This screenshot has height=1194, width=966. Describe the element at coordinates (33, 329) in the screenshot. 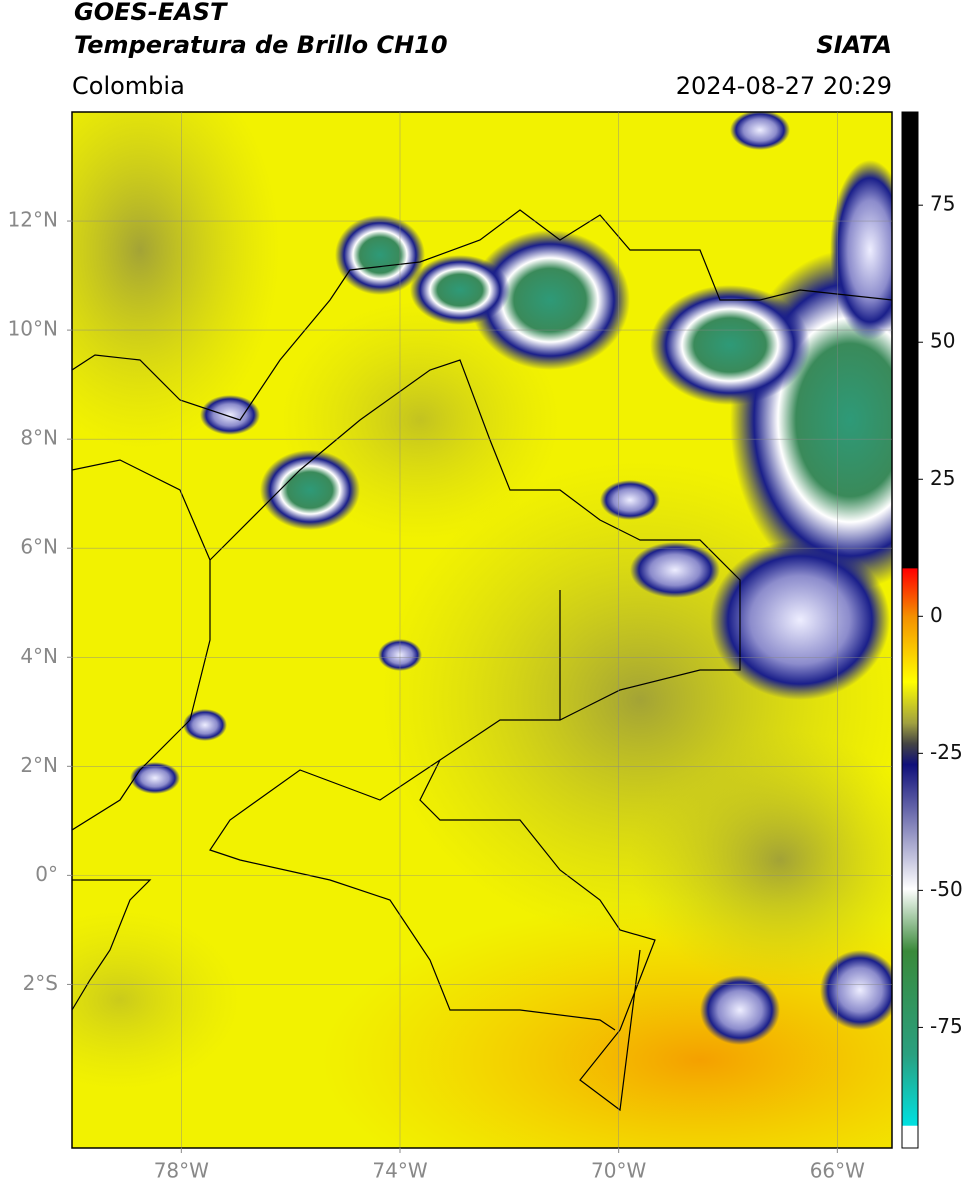

I see `y-tick-label: 10°N` at that location.